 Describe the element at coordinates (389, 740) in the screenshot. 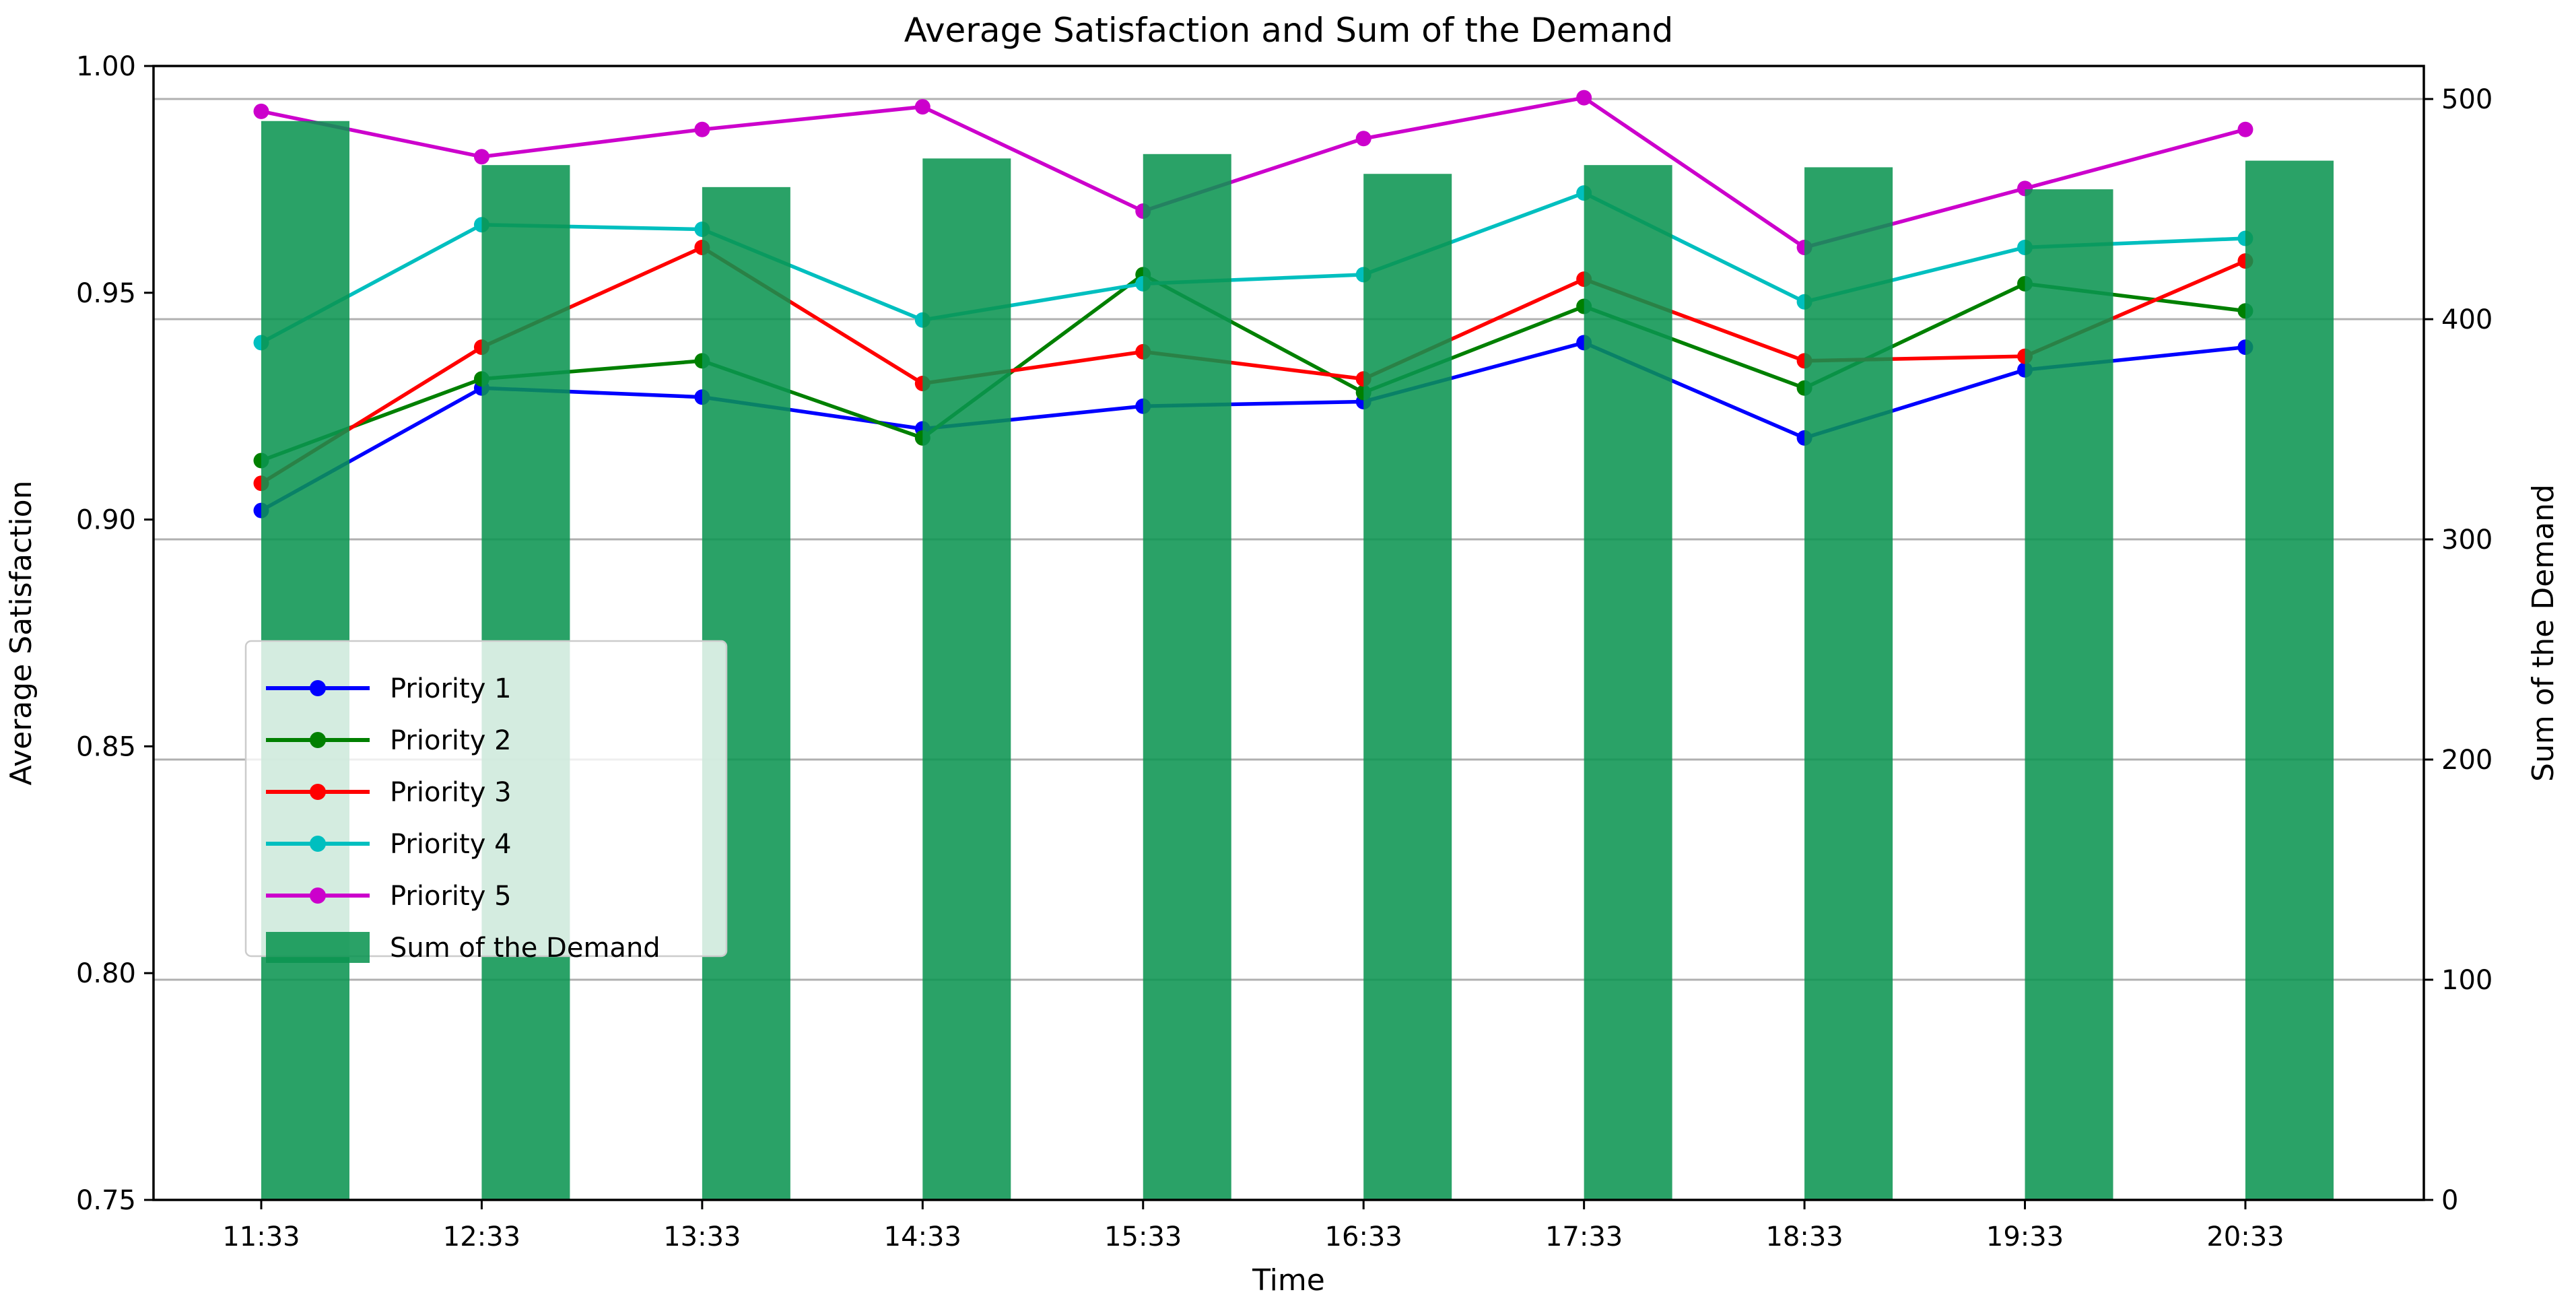

I see `legend-item: Priority 2` at that location.